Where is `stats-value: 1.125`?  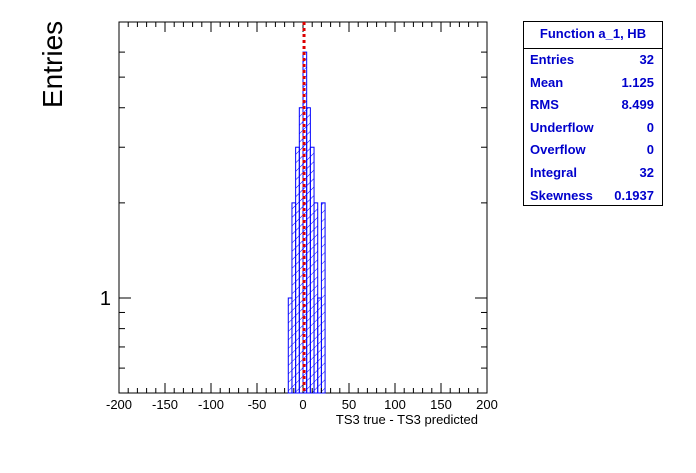 stats-value: 1.125 is located at coordinates (637, 82).